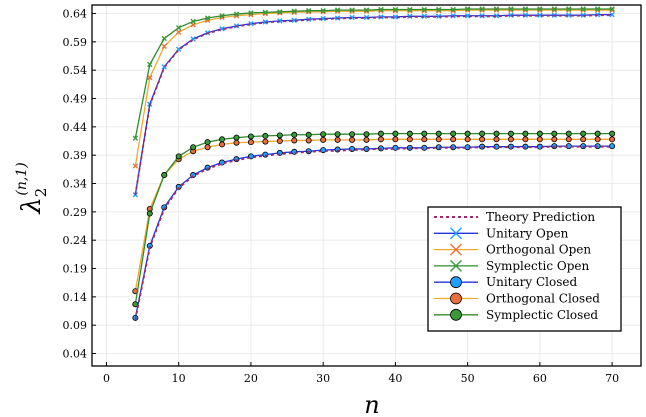  I want to click on x-tick-label: 30, so click(323, 378).